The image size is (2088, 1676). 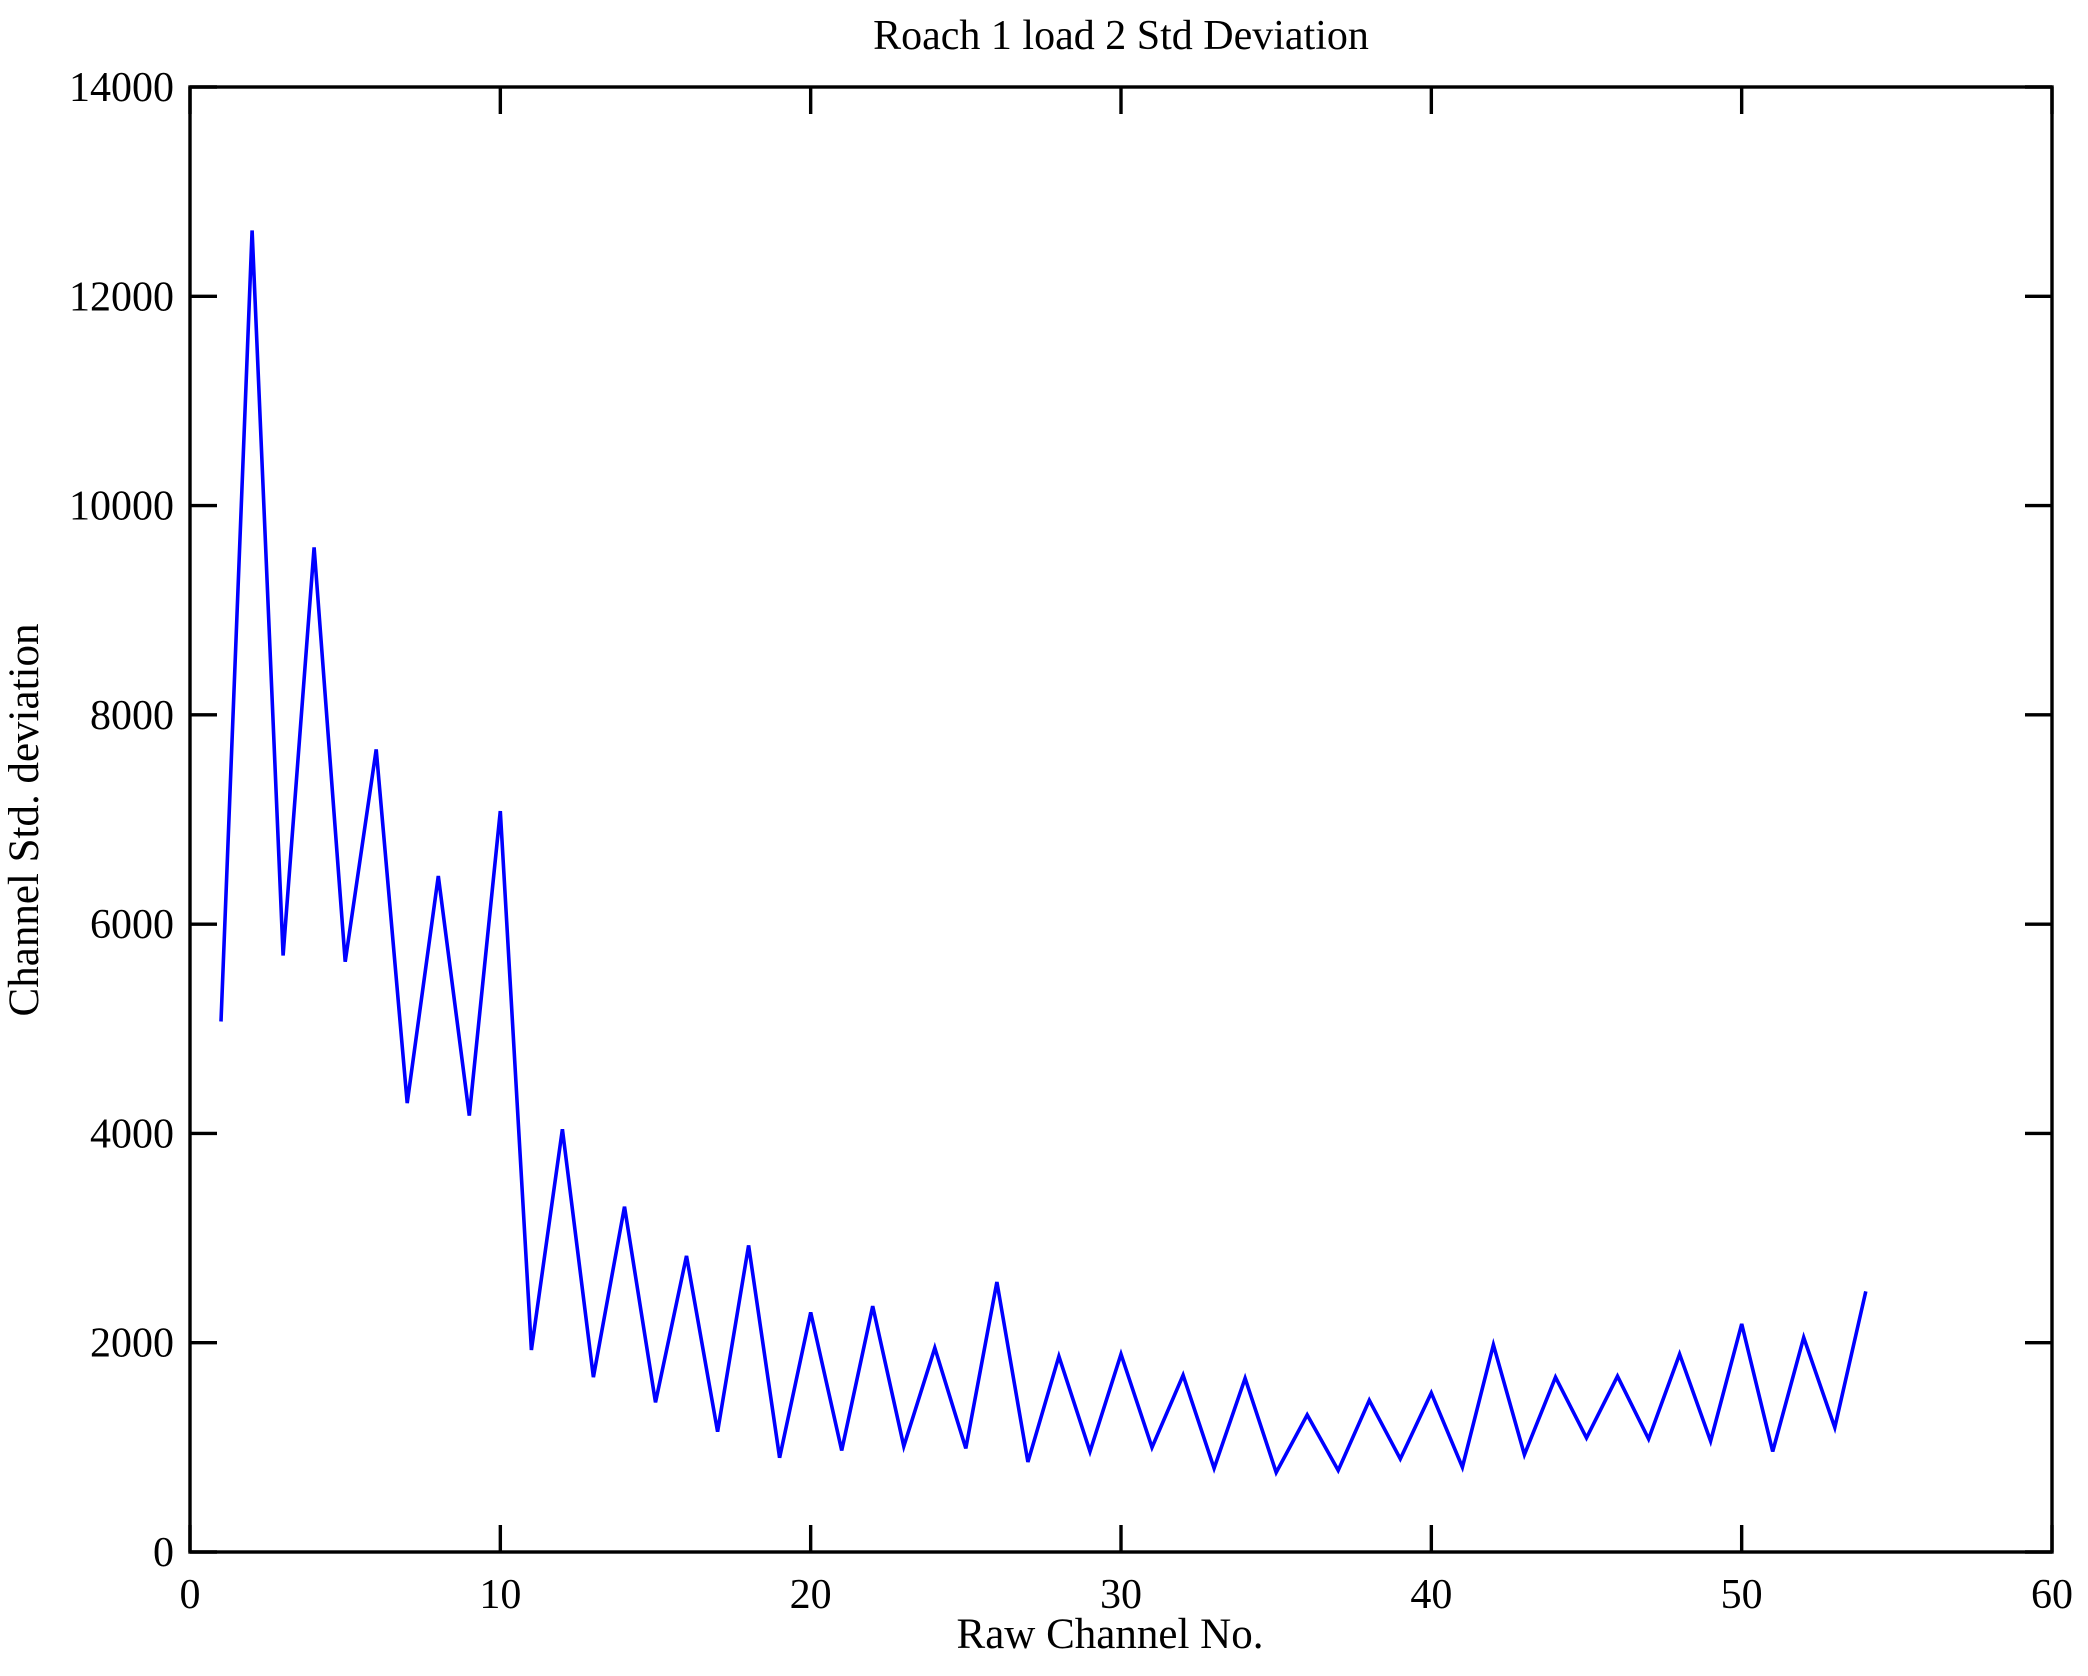 I want to click on y-tick-label: 12000, so click(x=121, y=297).